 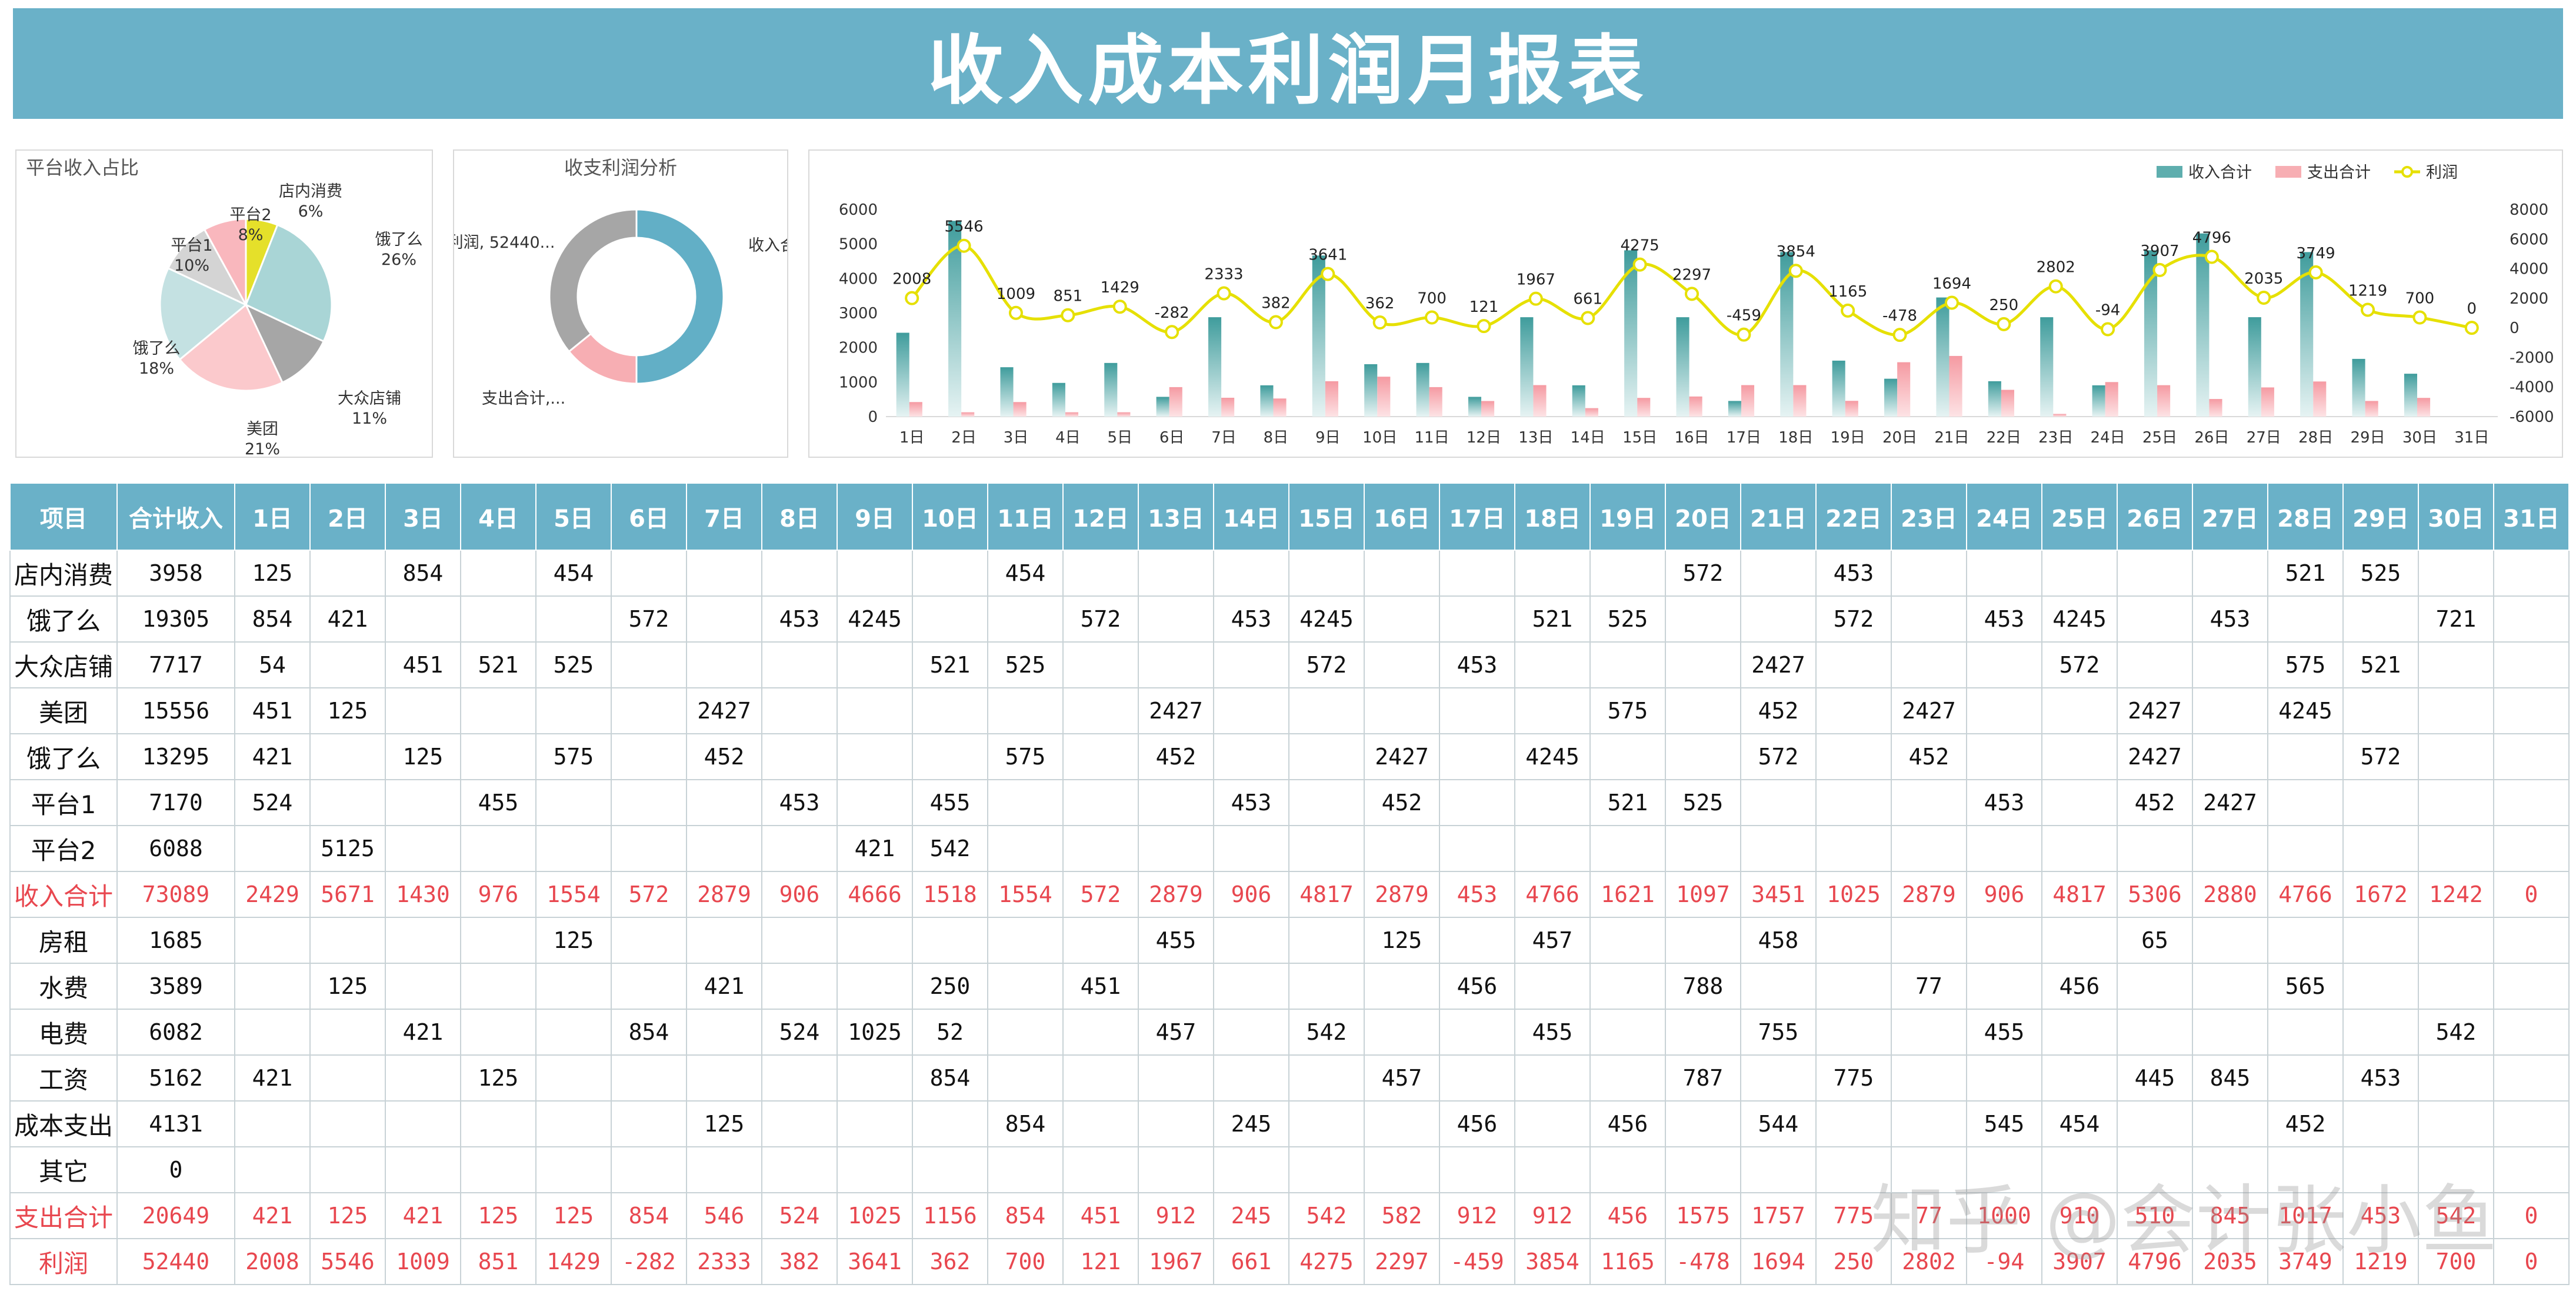 What do you see at coordinates (347, 848) in the screenshot?
I see `day-value-cell: 5125` at bounding box center [347, 848].